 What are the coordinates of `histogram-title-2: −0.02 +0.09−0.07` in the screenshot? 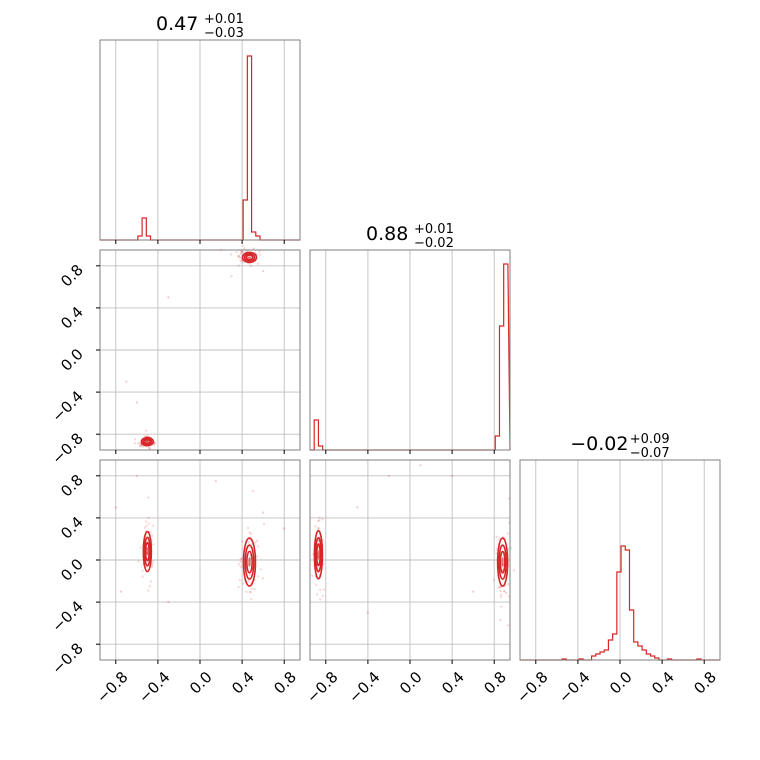 It's located at (619, 446).